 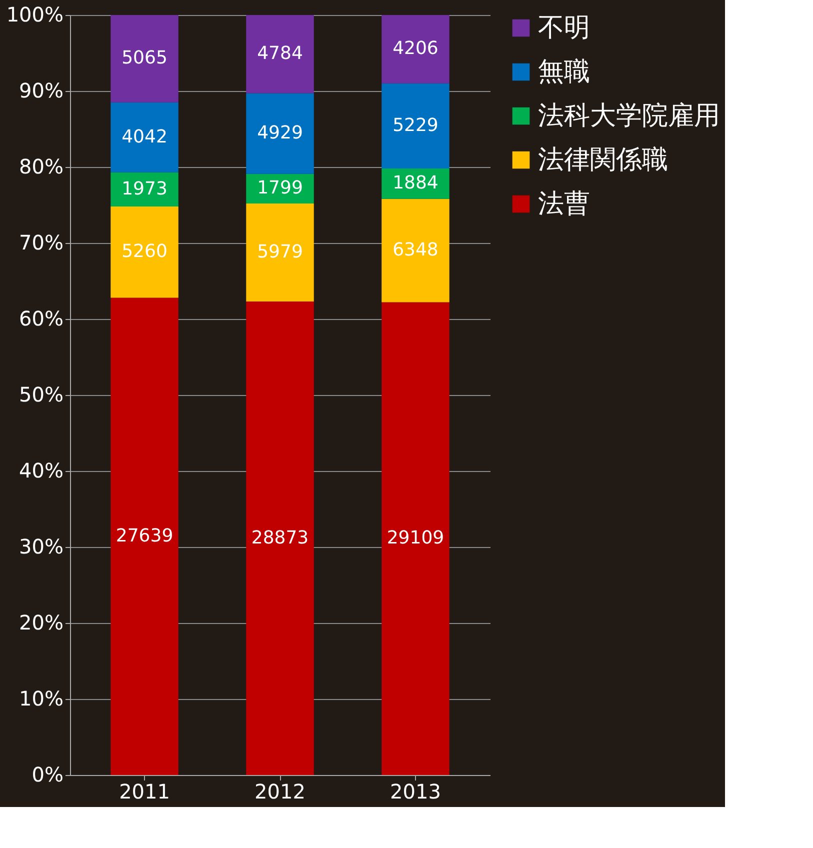 I want to click on y-tick-label: 60%, so click(x=41, y=318).